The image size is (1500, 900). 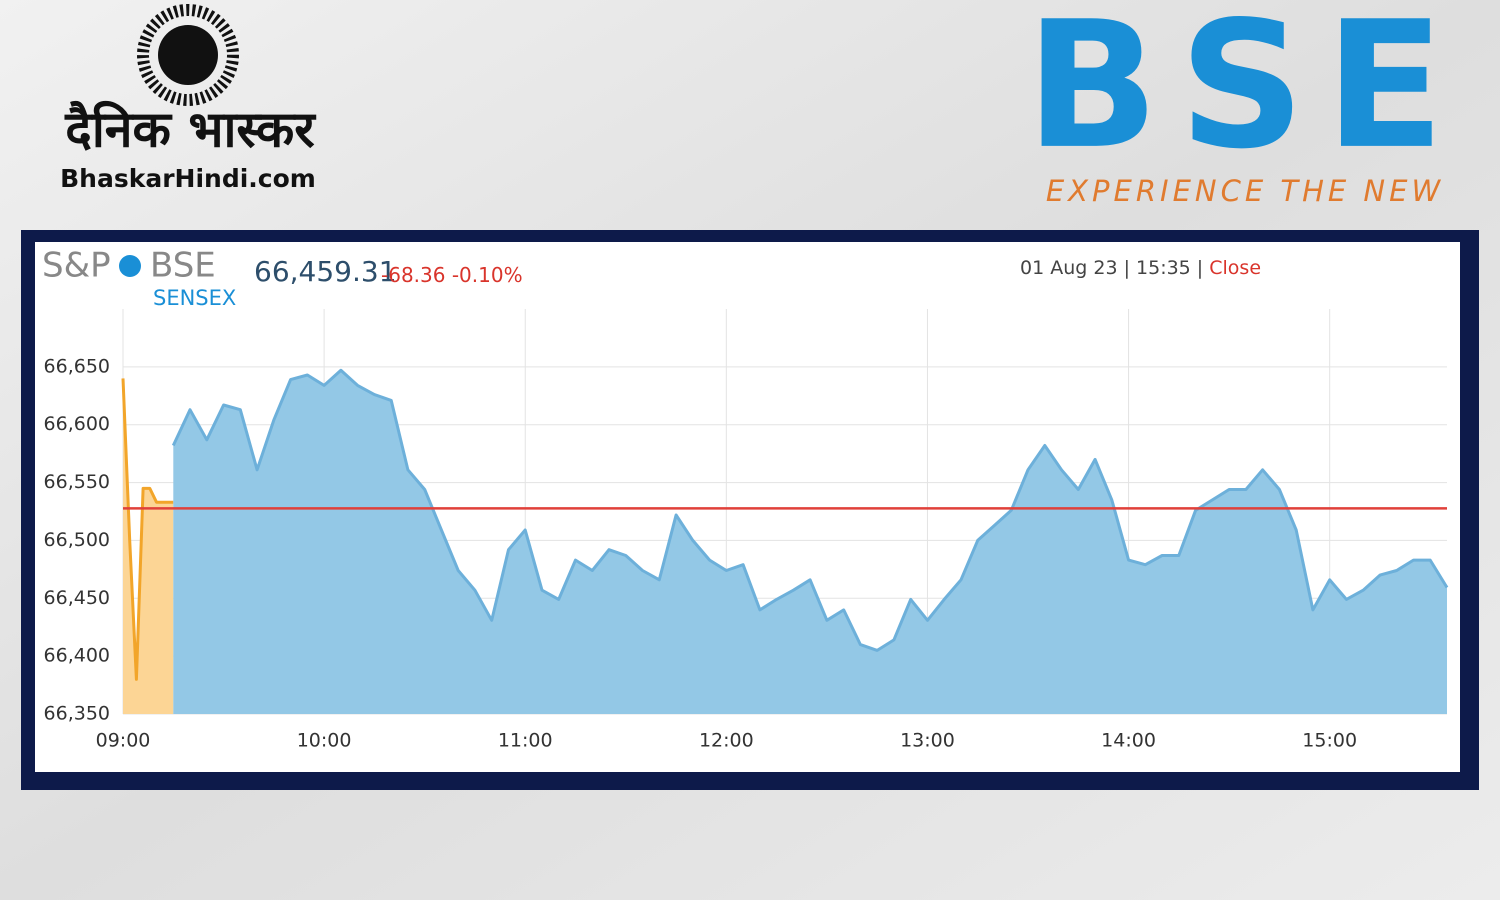 What do you see at coordinates (324, 741) in the screenshot?
I see `x-tick-label: 10:00` at bounding box center [324, 741].